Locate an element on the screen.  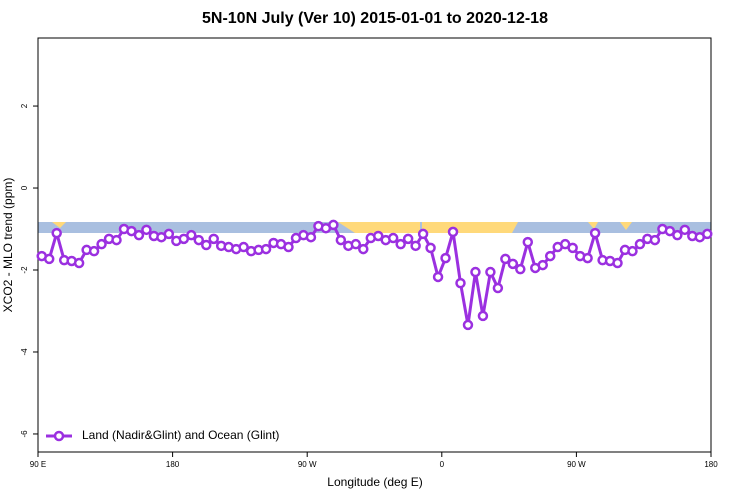
y-tick-label: -2 is located at coordinates (24, 270).